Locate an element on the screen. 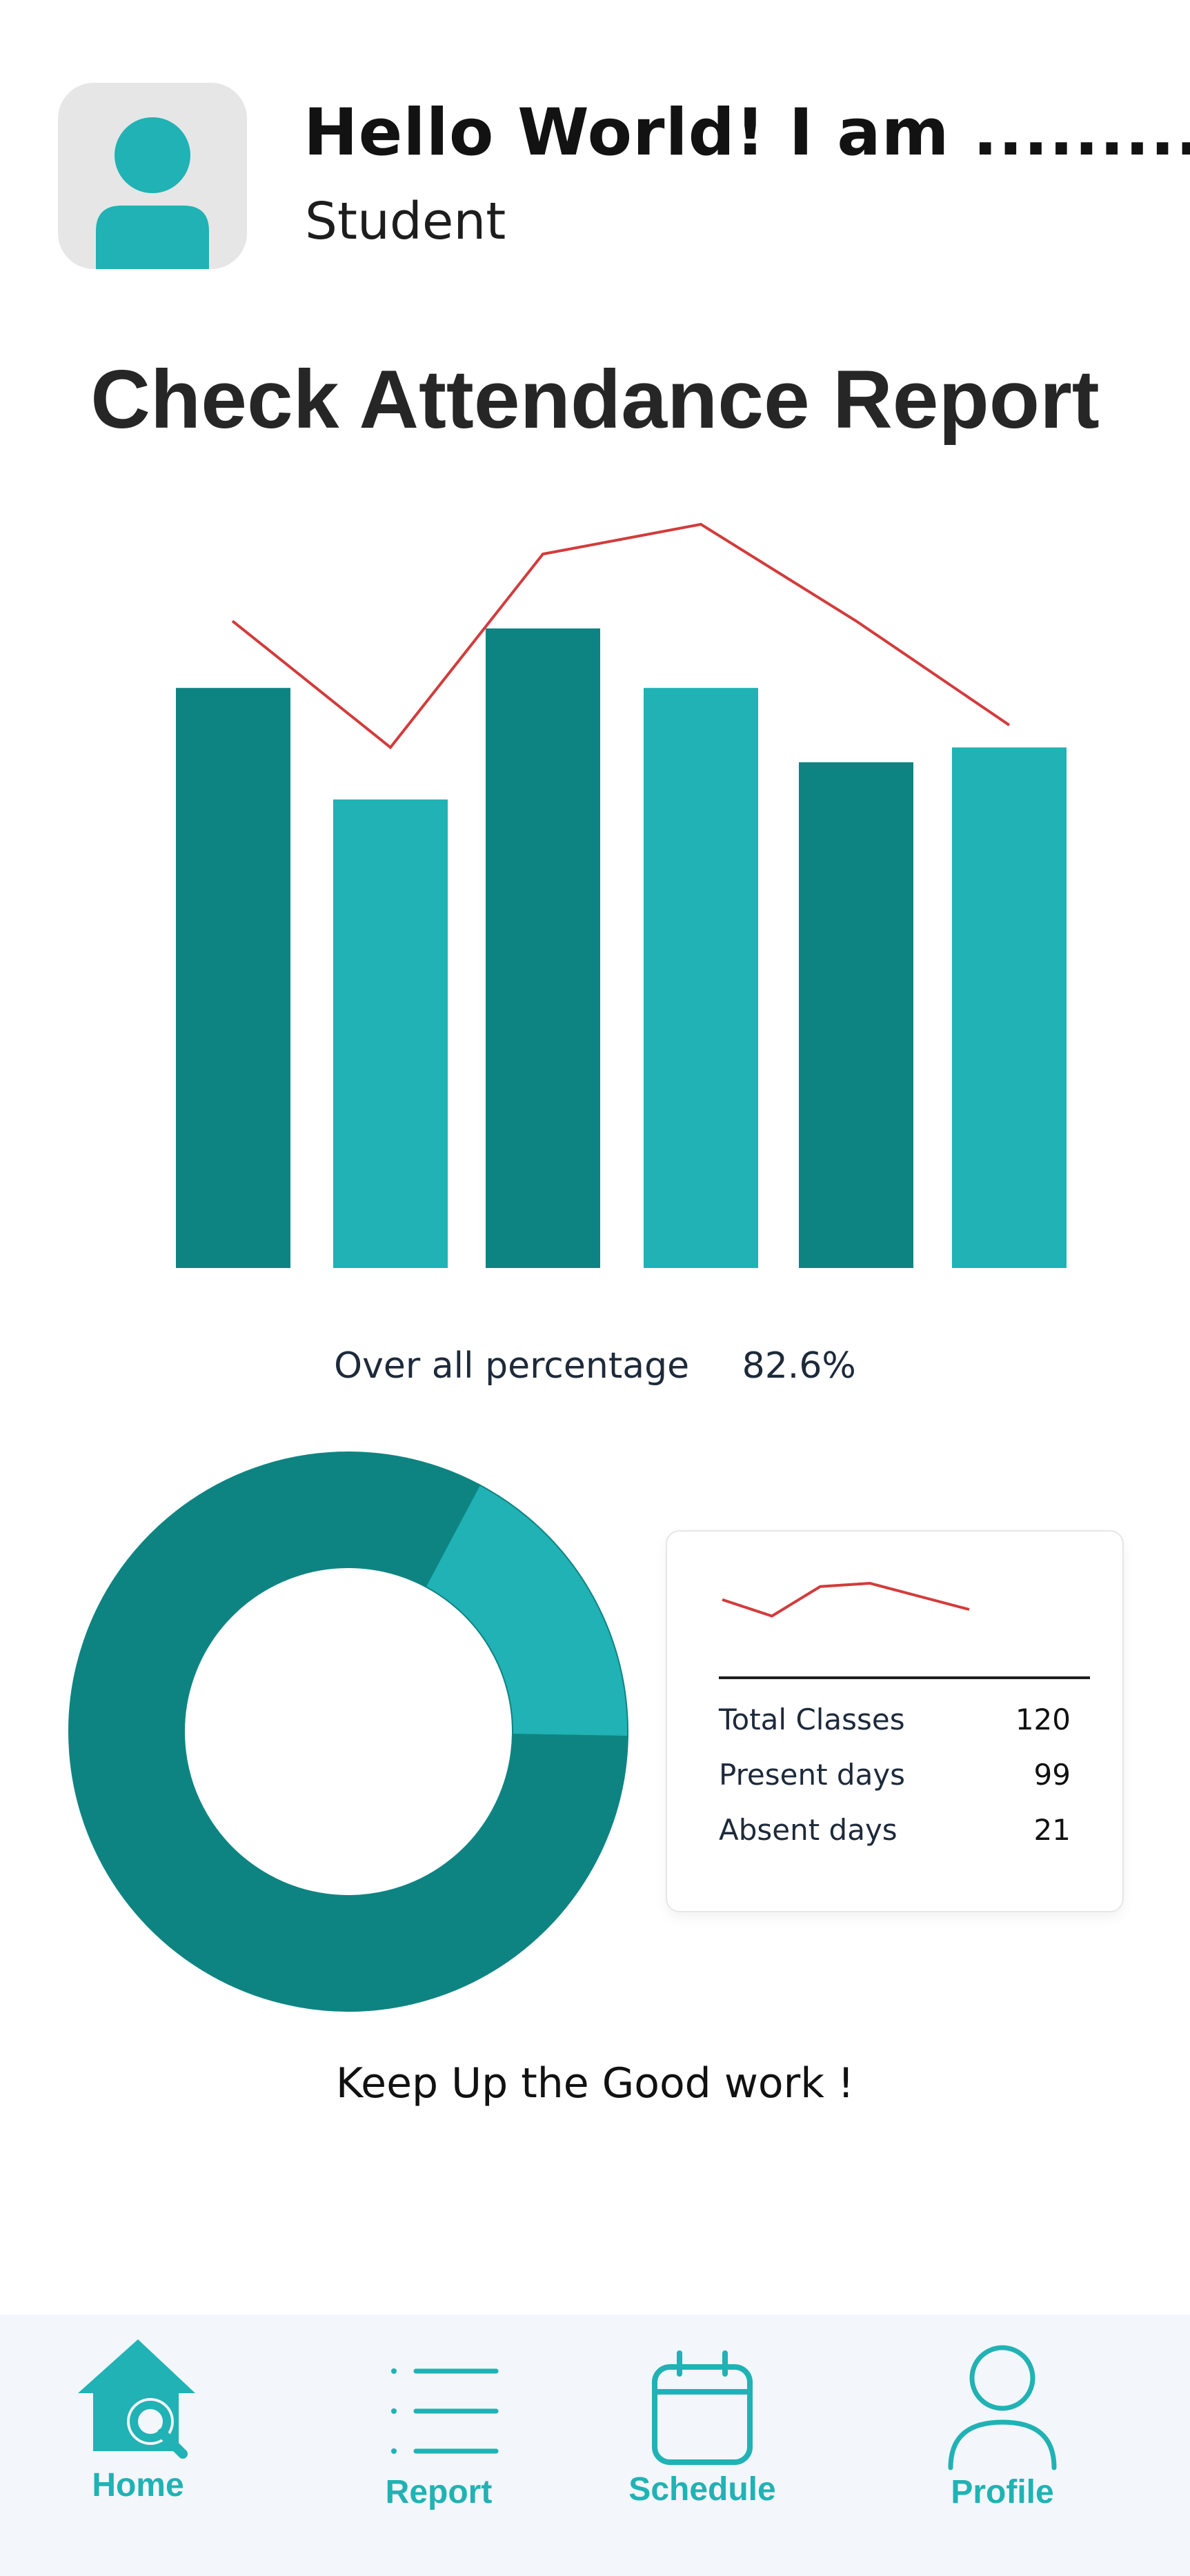 The height and width of the screenshot is (2576, 1190). user-avatar-icon is located at coordinates (152, 193).